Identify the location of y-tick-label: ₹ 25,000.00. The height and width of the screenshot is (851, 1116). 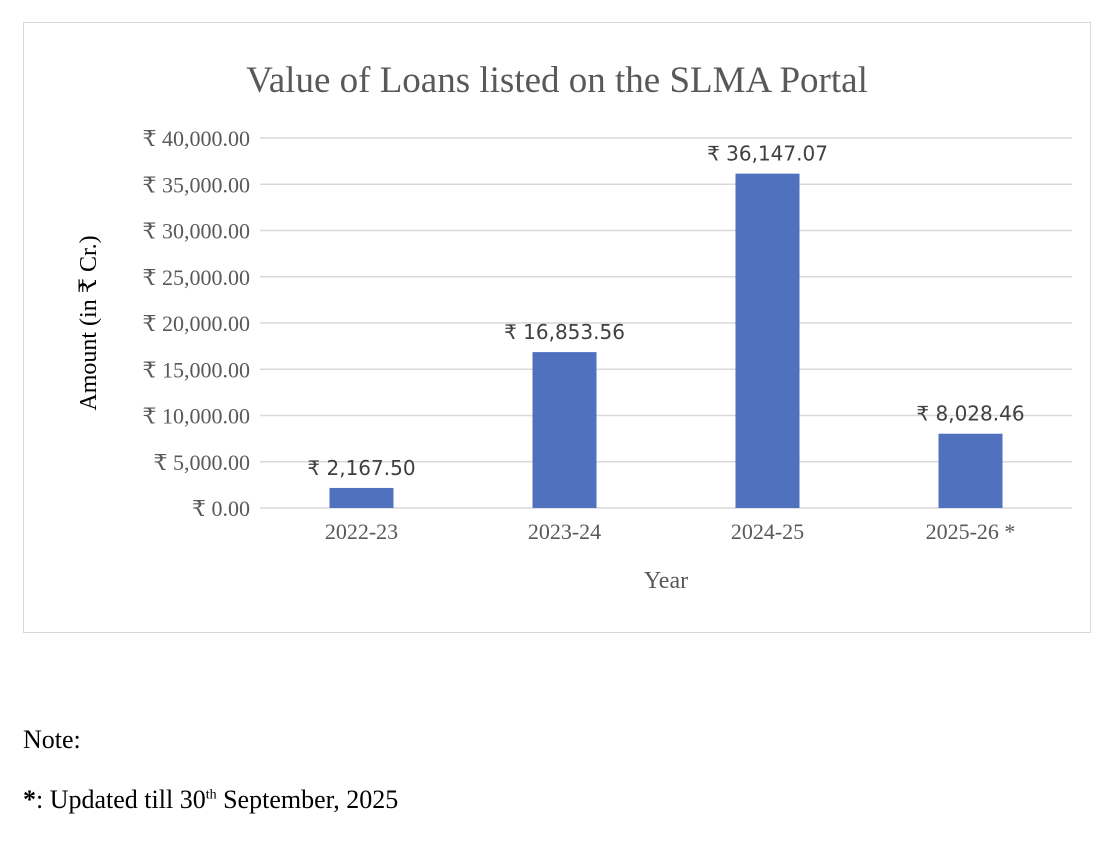
(197, 277).